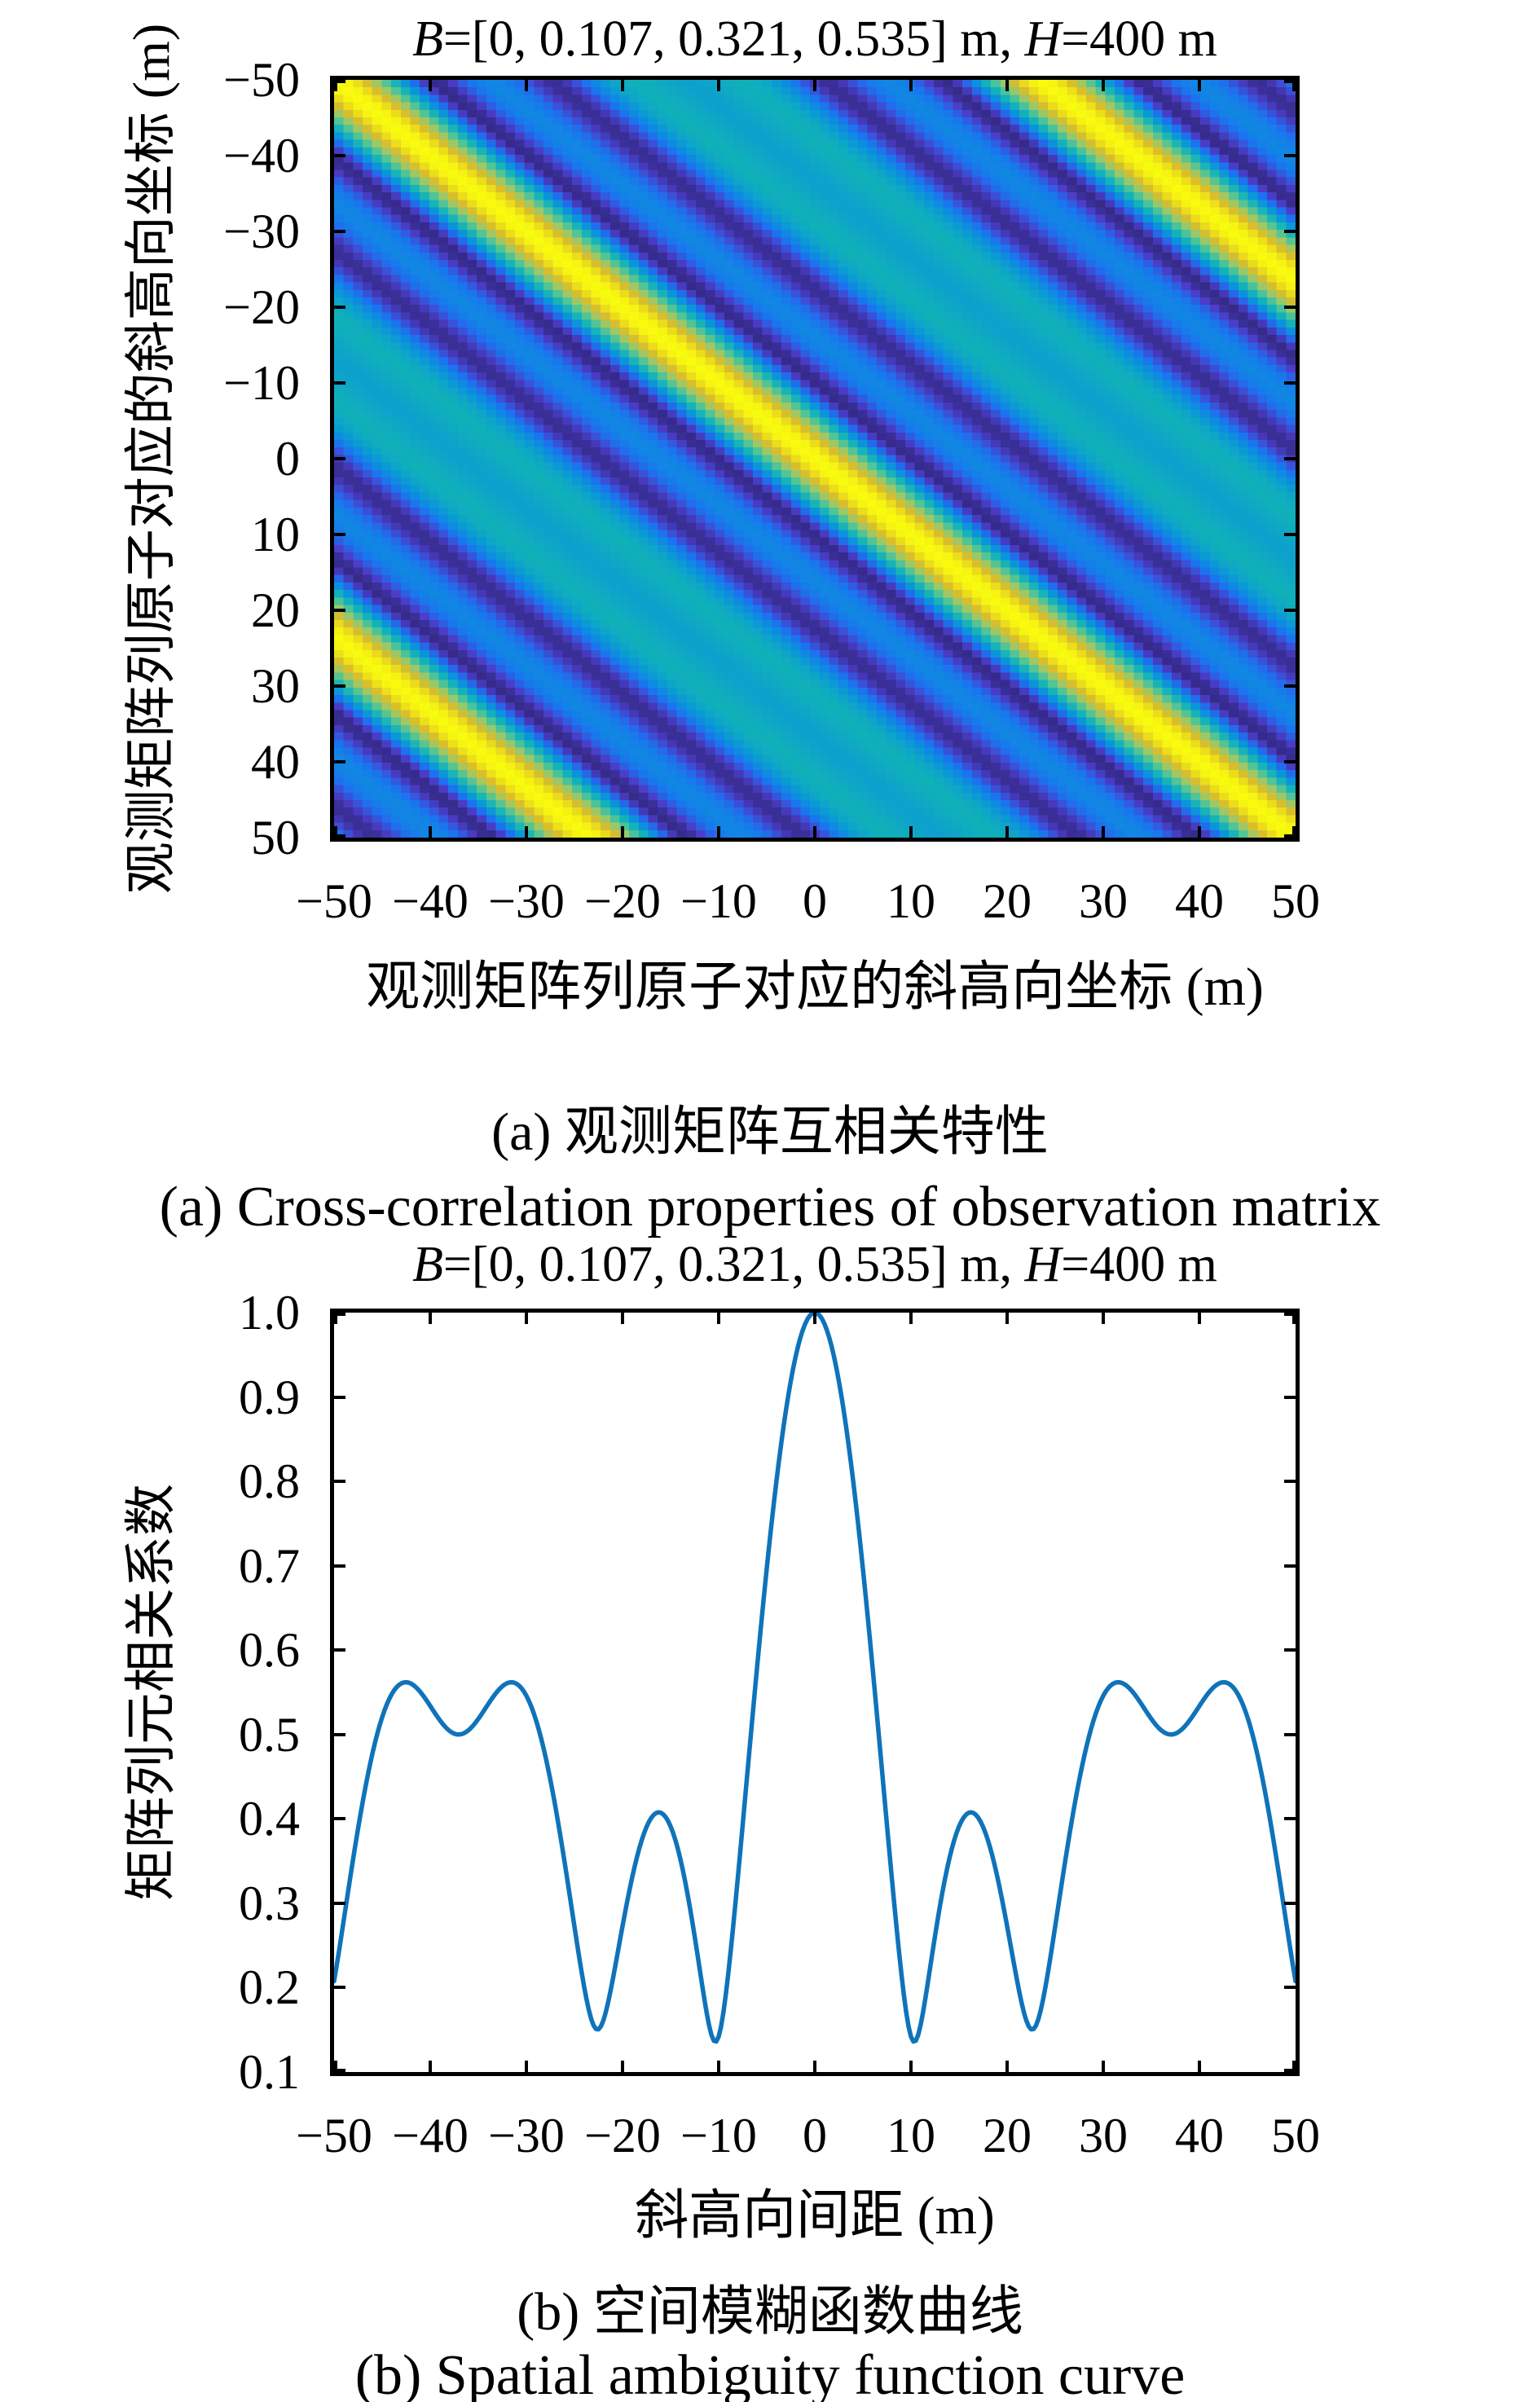  I want to click on ytick-label: 1.0, so click(269, 1313).